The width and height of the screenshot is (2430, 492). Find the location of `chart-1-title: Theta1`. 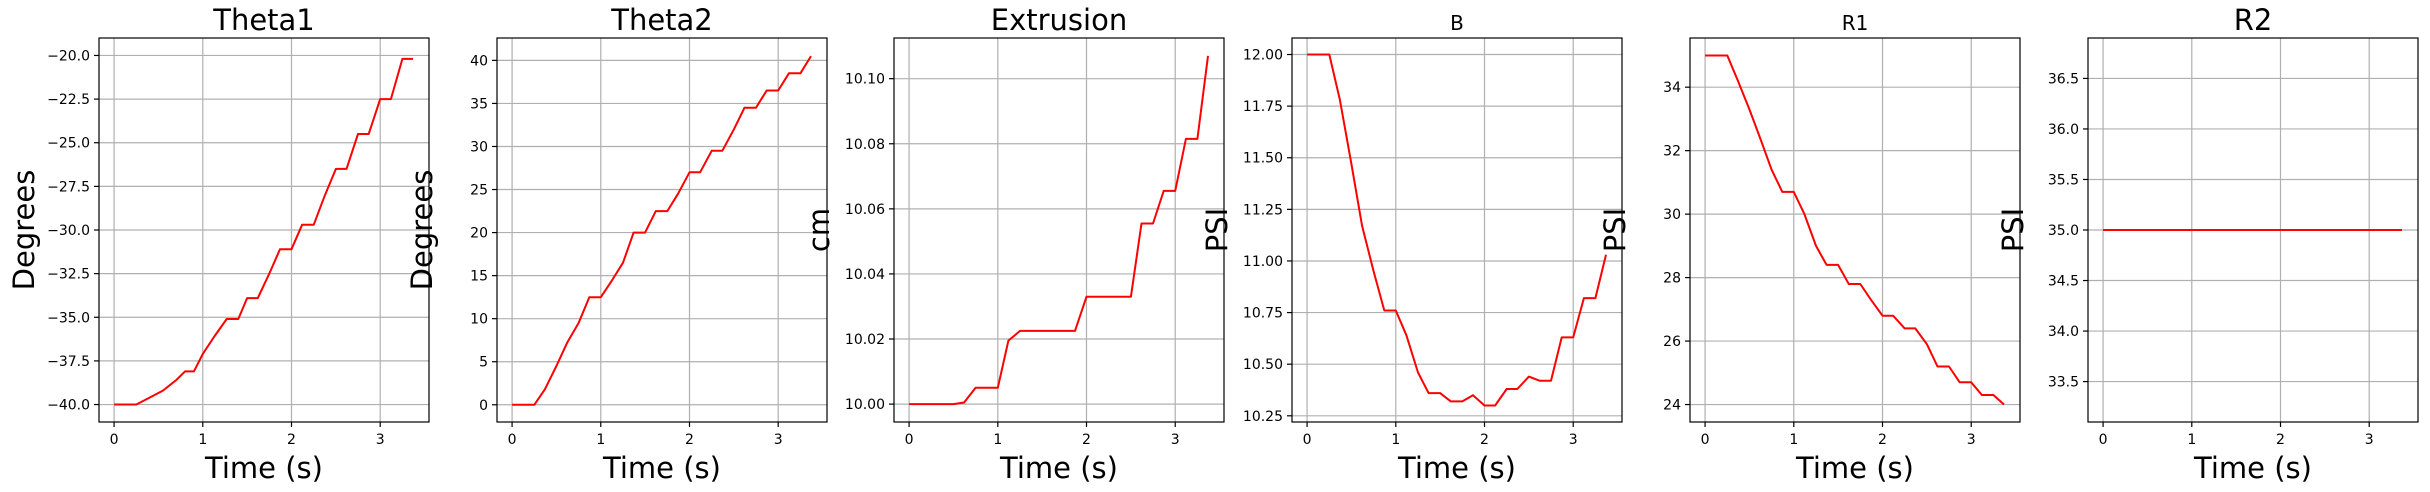

chart-1-title: Theta1 is located at coordinates (263, 20).